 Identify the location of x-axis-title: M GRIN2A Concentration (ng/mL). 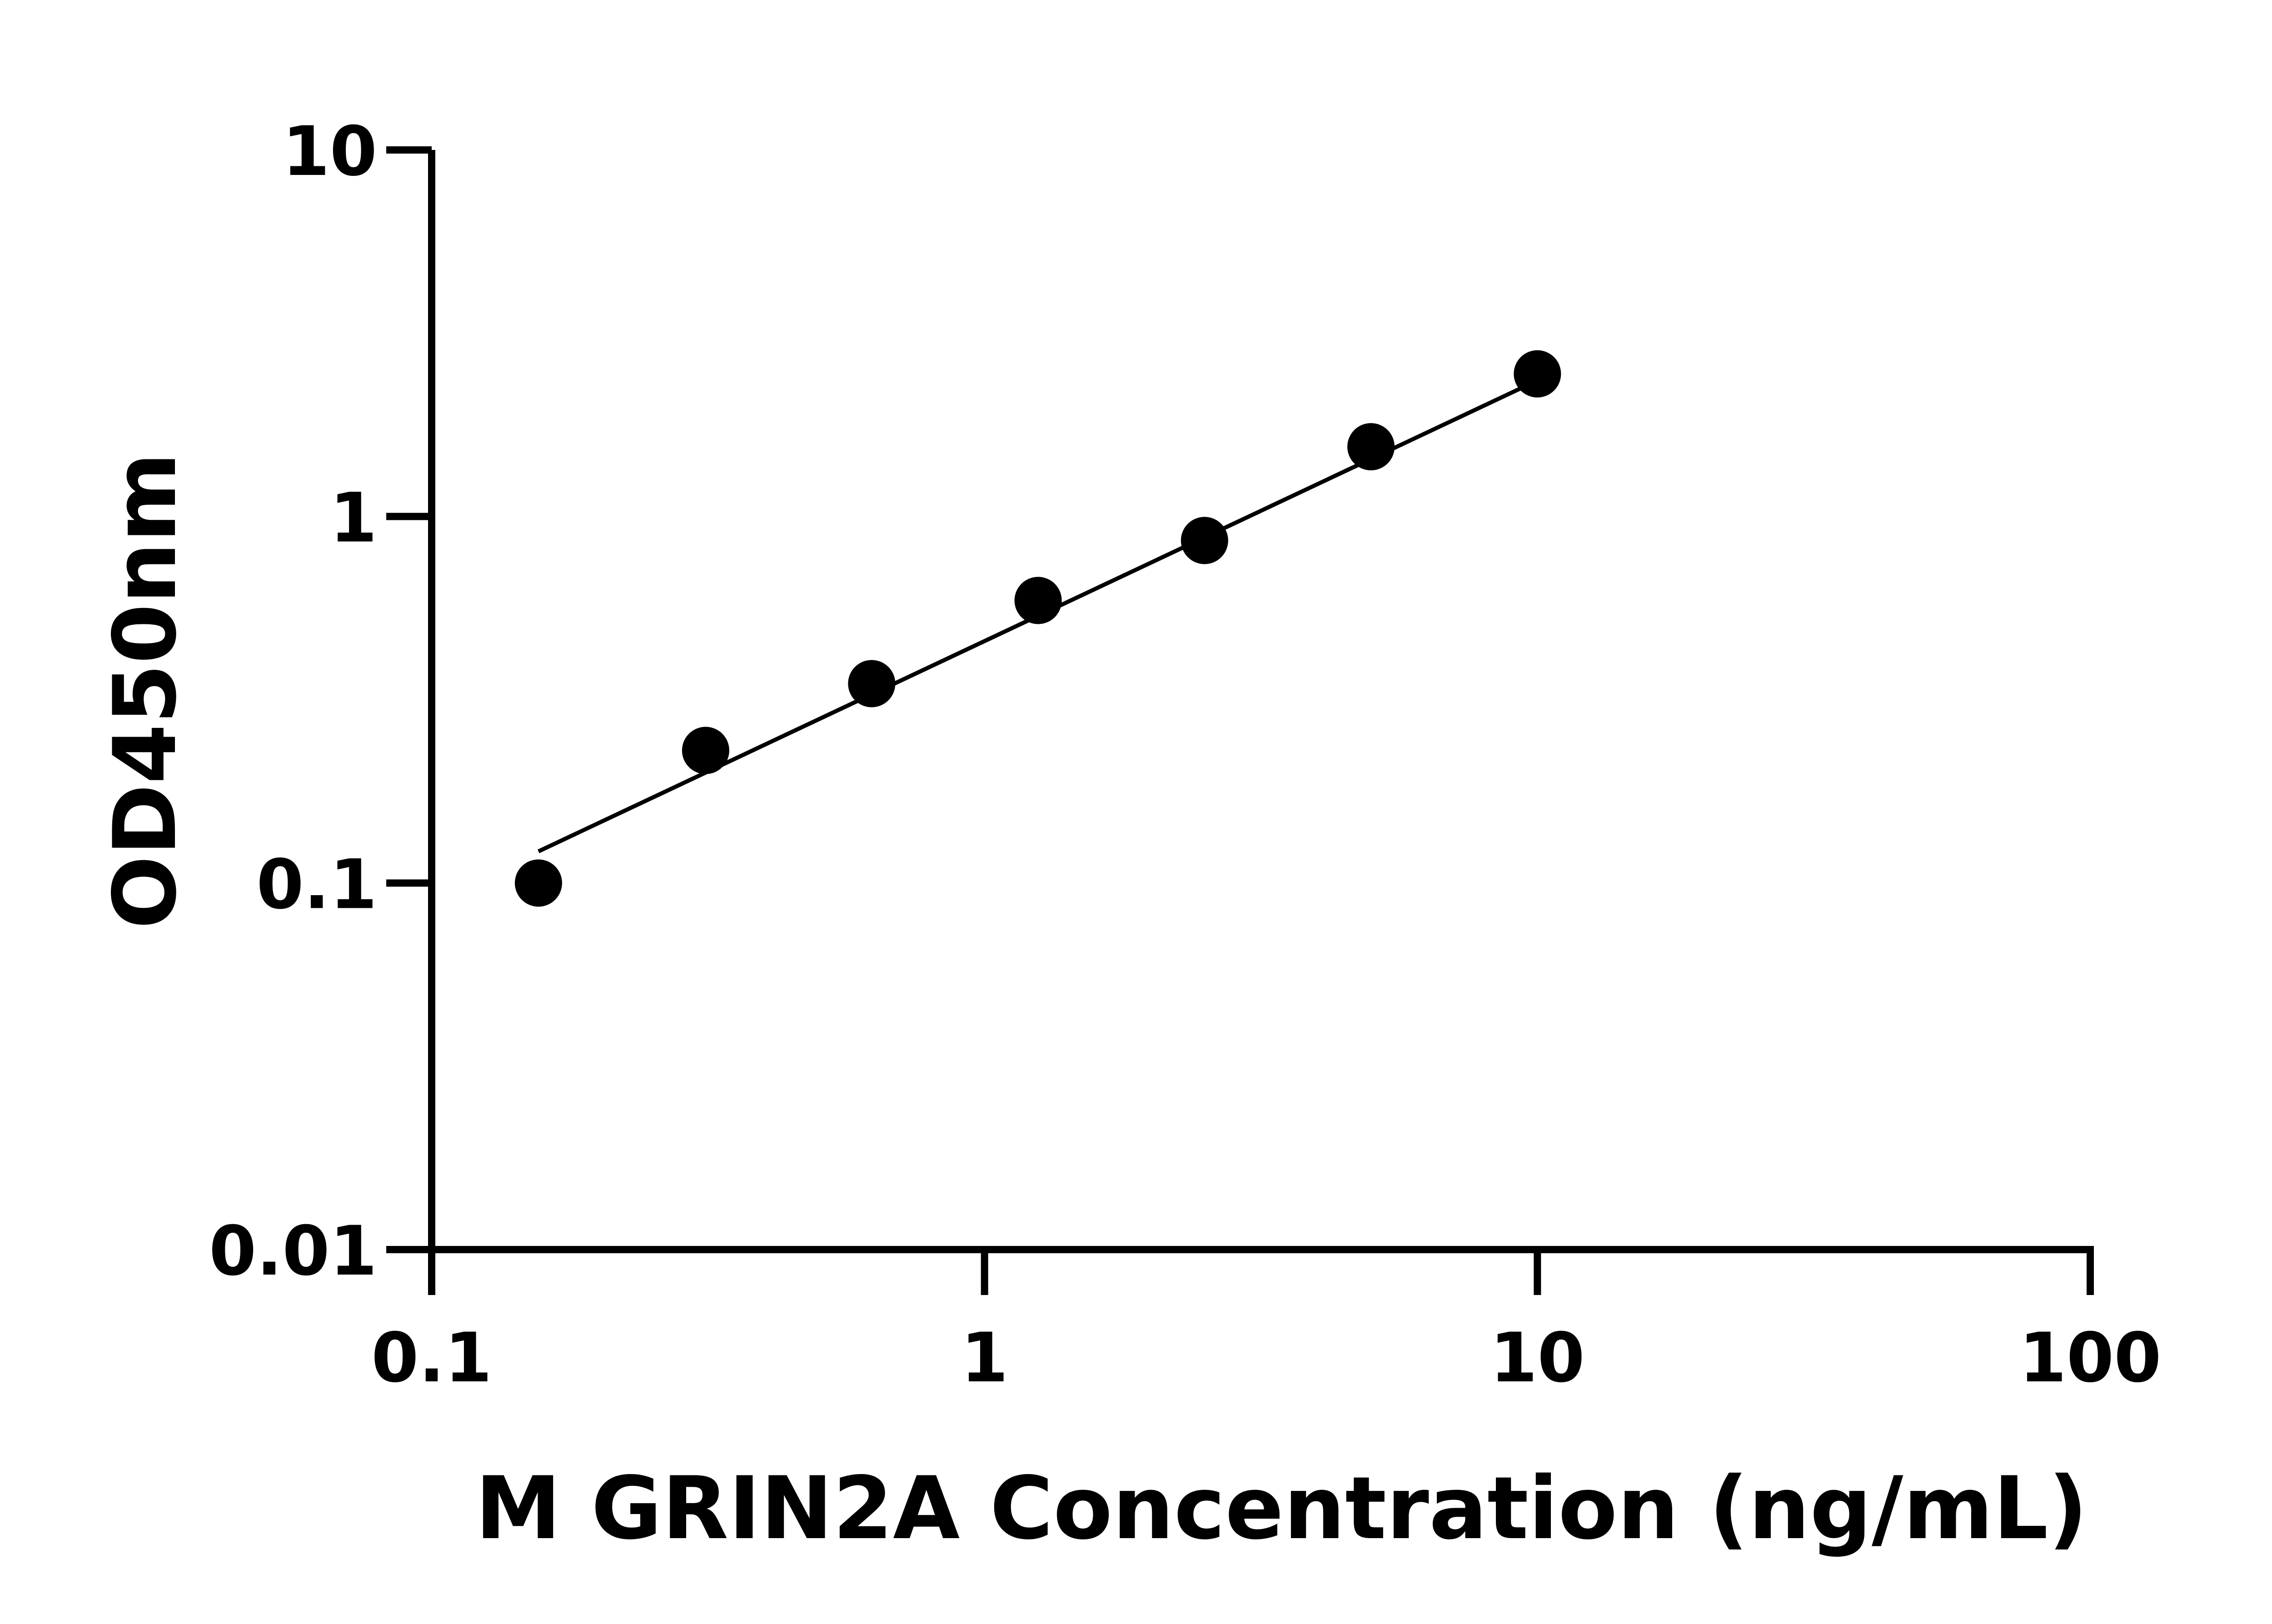
(1281, 1508).